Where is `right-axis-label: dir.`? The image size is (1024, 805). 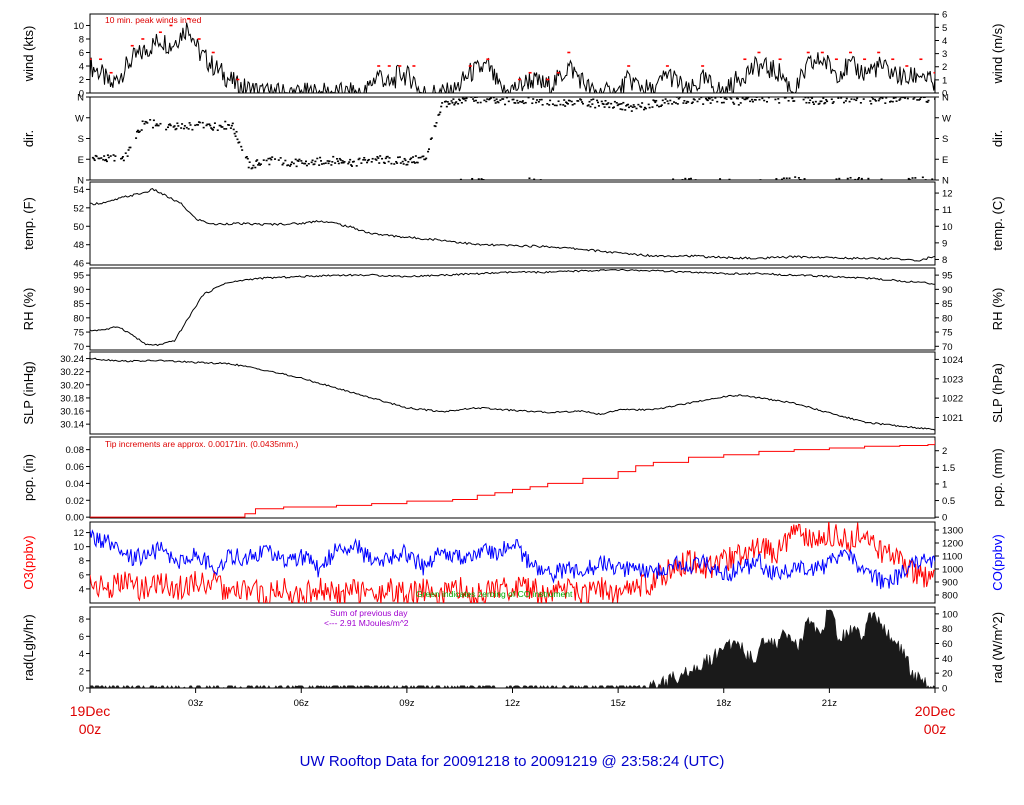
right-axis-label: dir. is located at coordinates (997, 138).